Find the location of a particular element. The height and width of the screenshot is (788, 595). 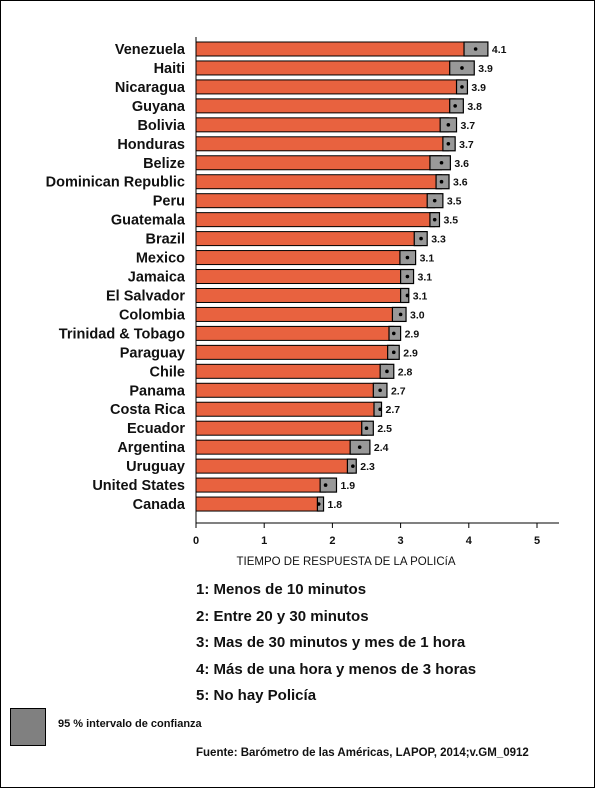

country-label: Guyana is located at coordinates (159, 107).